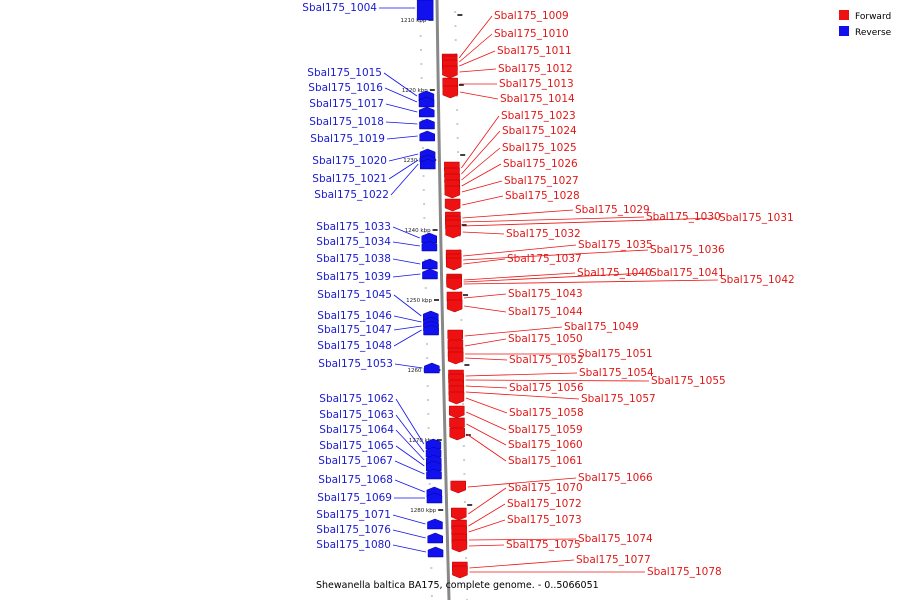 The image size is (900, 600). Describe the element at coordinates (353, 545) in the screenshot. I see `reverse-gene-label: Sbal175_1080` at that location.